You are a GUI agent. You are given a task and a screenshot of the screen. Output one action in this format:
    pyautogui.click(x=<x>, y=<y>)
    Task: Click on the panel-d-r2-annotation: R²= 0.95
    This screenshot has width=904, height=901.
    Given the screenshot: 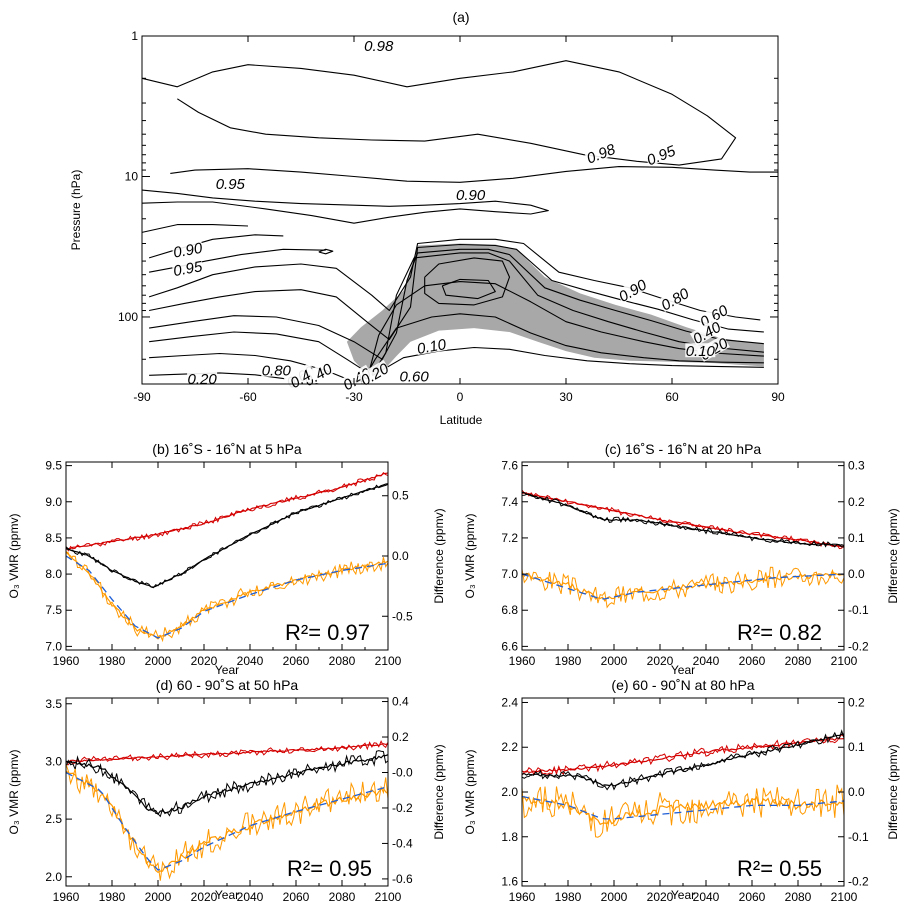 What is the action you would take?
    pyautogui.click(x=329, y=868)
    